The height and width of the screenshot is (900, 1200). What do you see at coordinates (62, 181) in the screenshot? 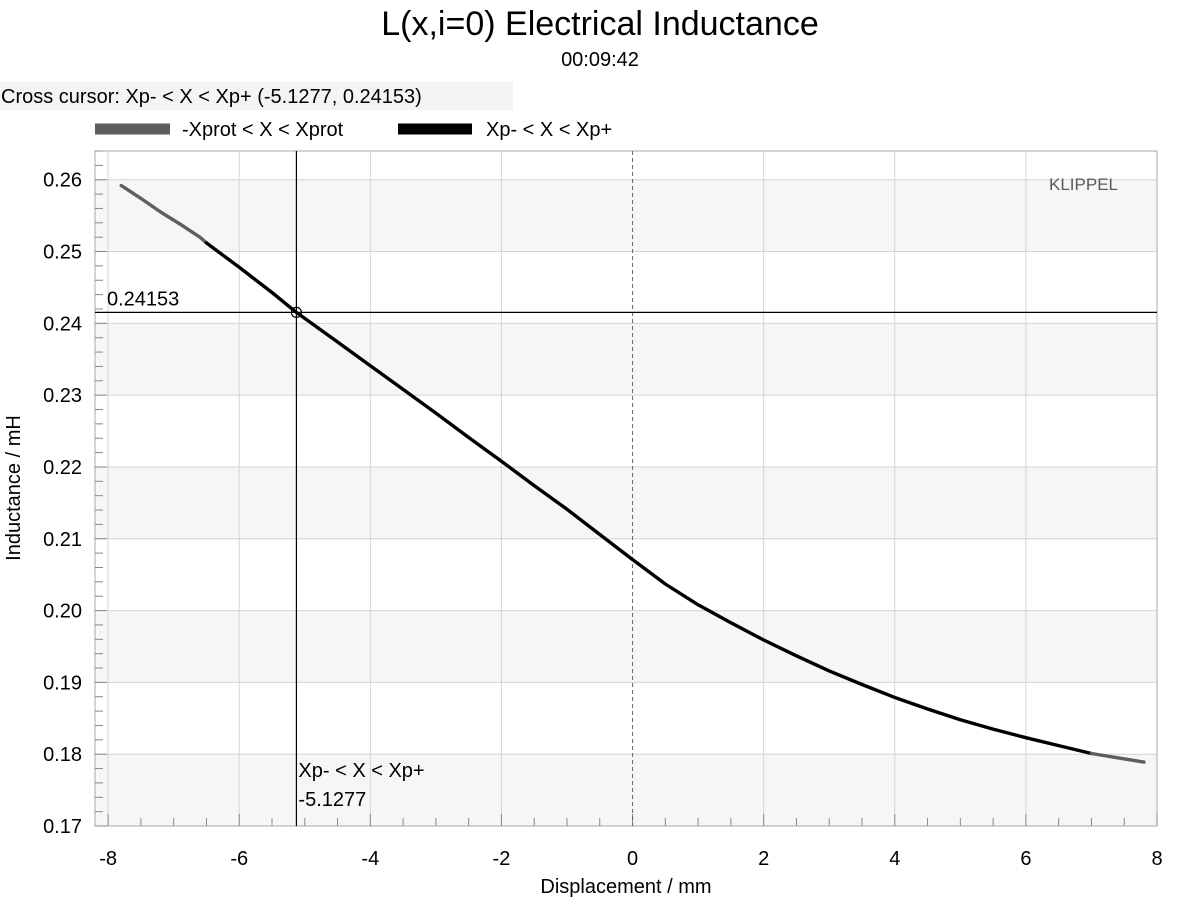
I see `y-tick-label: 0.26` at bounding box center [62, 181].